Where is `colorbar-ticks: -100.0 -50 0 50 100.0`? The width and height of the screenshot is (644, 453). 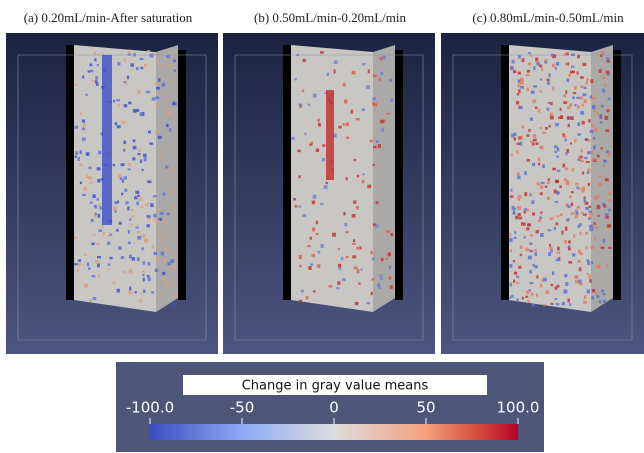
colorbar-ticks: -100.0 -50 0 50 100.0 is located at coordinates (332, 411).